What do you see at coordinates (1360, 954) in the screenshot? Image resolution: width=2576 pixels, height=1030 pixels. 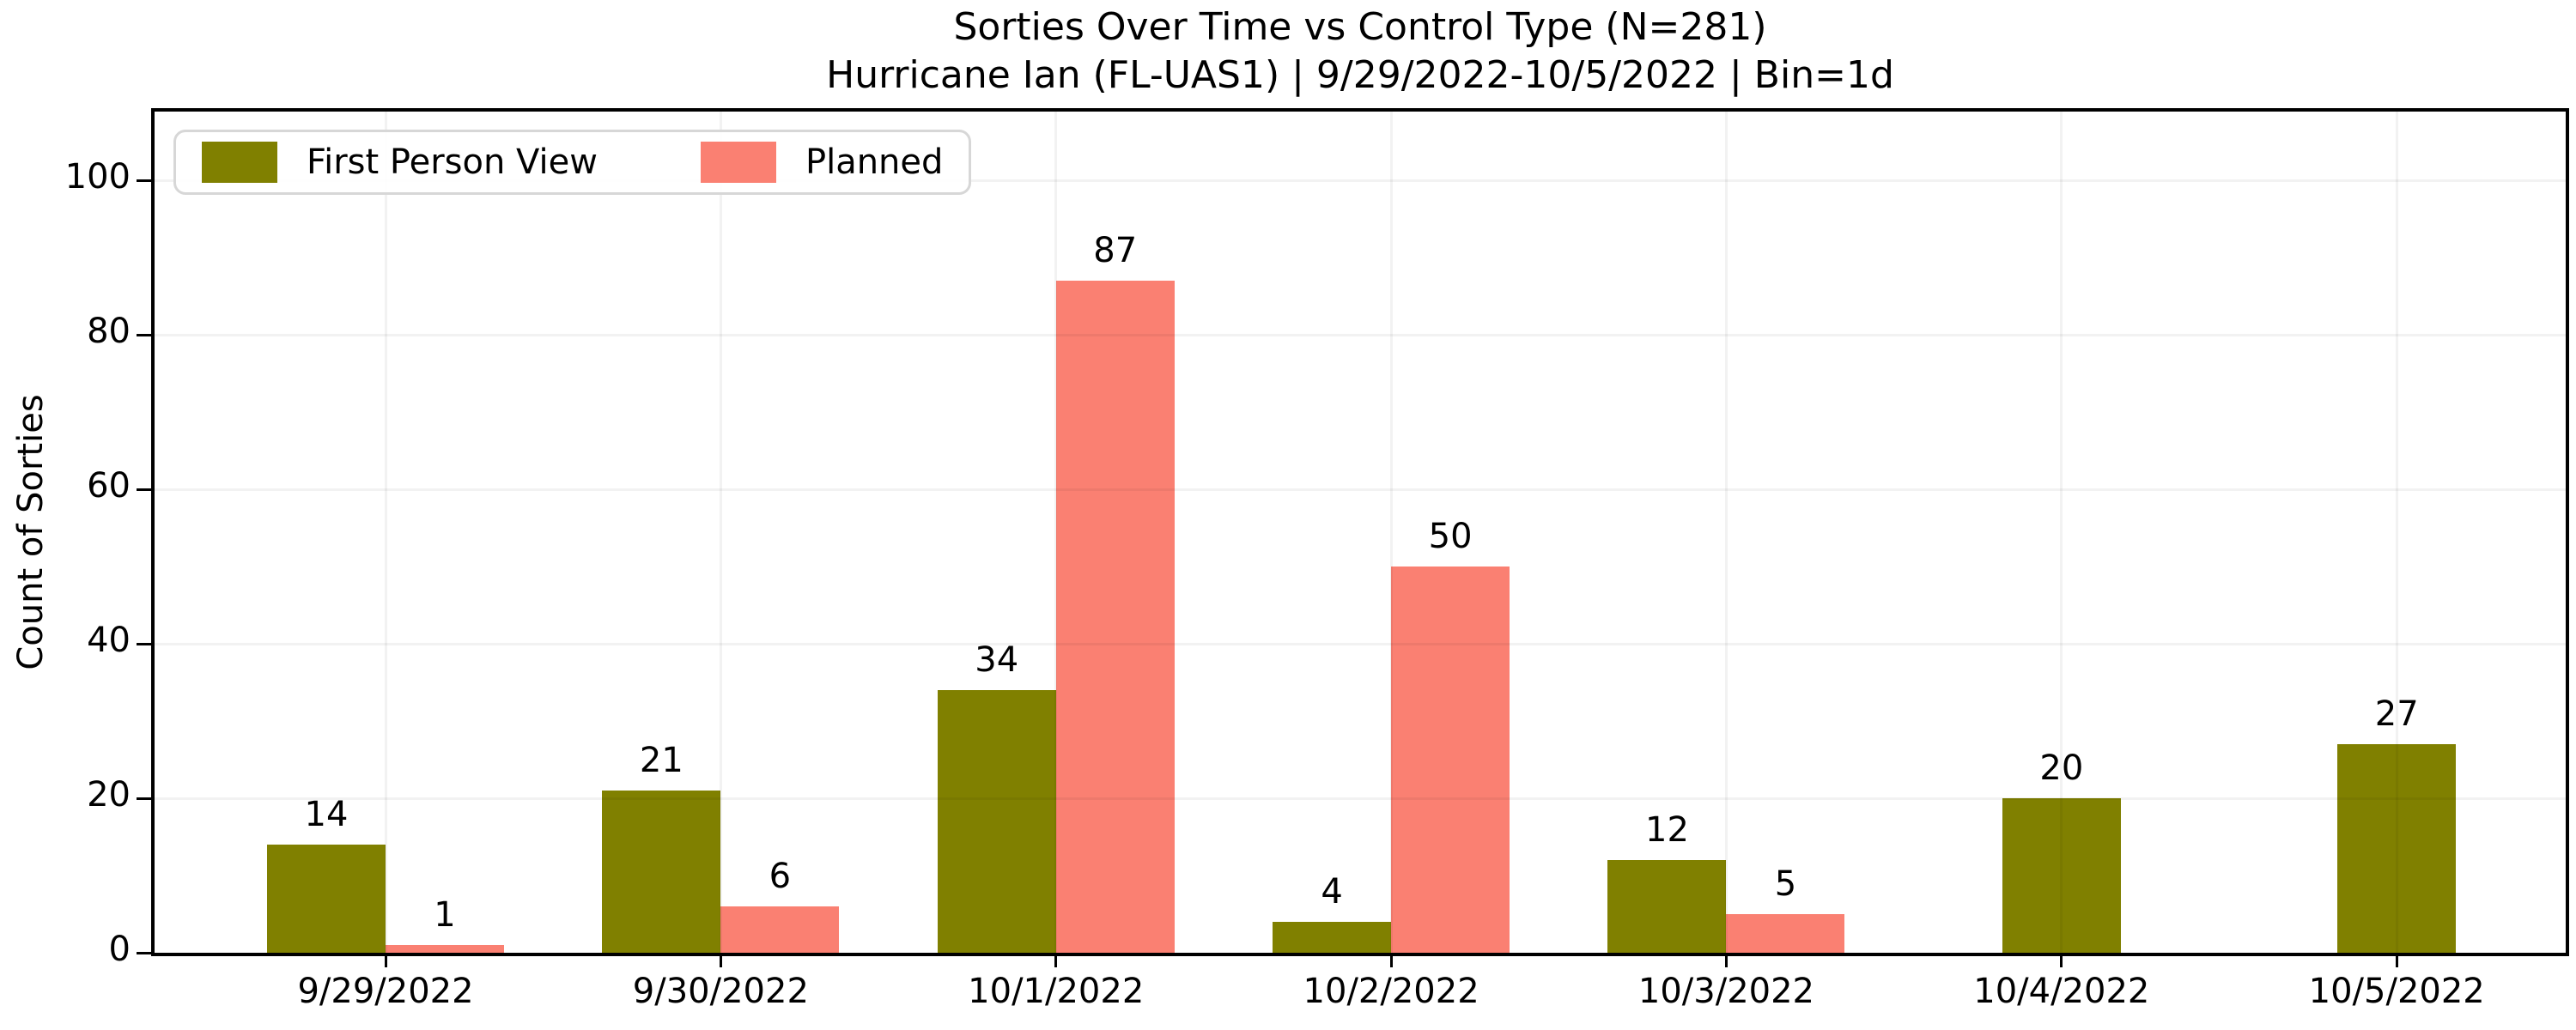 I see `bottom-spine` at bounding box center [1360, 954].